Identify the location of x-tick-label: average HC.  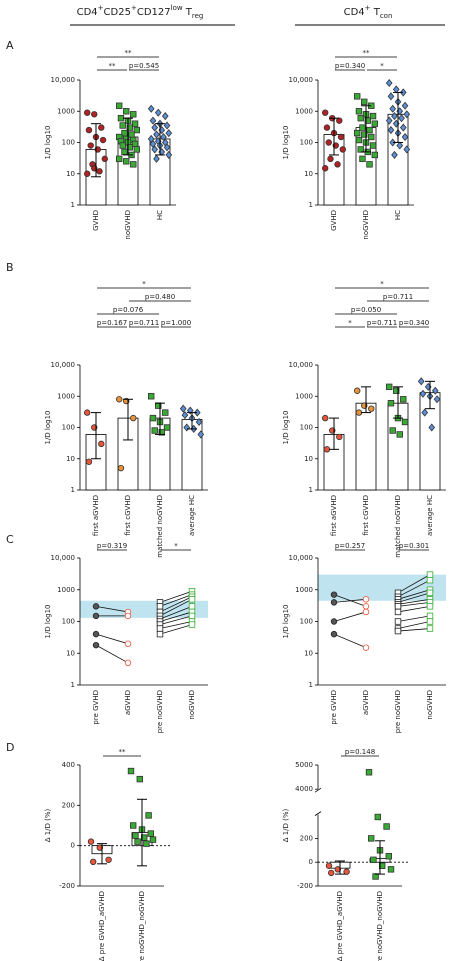
(430, 515).